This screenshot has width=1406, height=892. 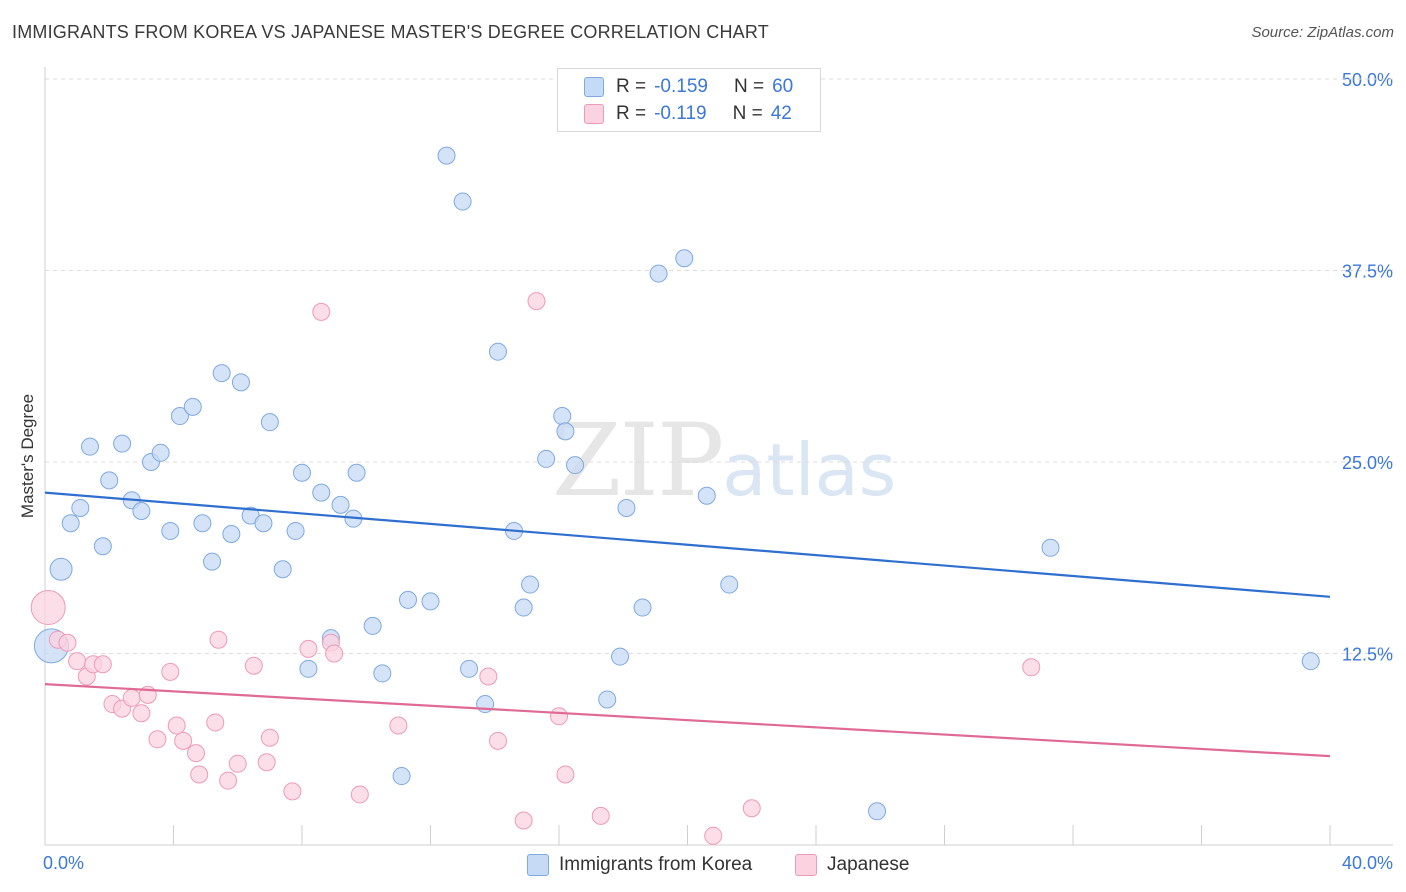 I want to click on korea-r-value: -0.159, so click(x=681, y=86).